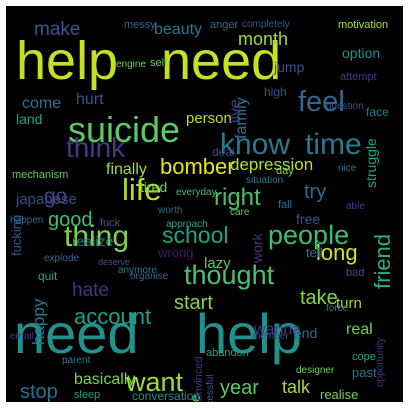 This screenshot has width=409, height=408. I want to click on cloud-word: end, so click(306, 333).